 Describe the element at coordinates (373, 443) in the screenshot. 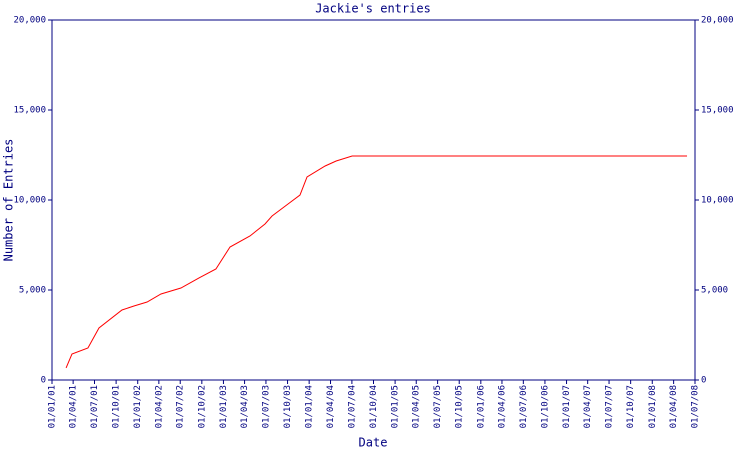

I see `x-axis-label: Date` at that location.